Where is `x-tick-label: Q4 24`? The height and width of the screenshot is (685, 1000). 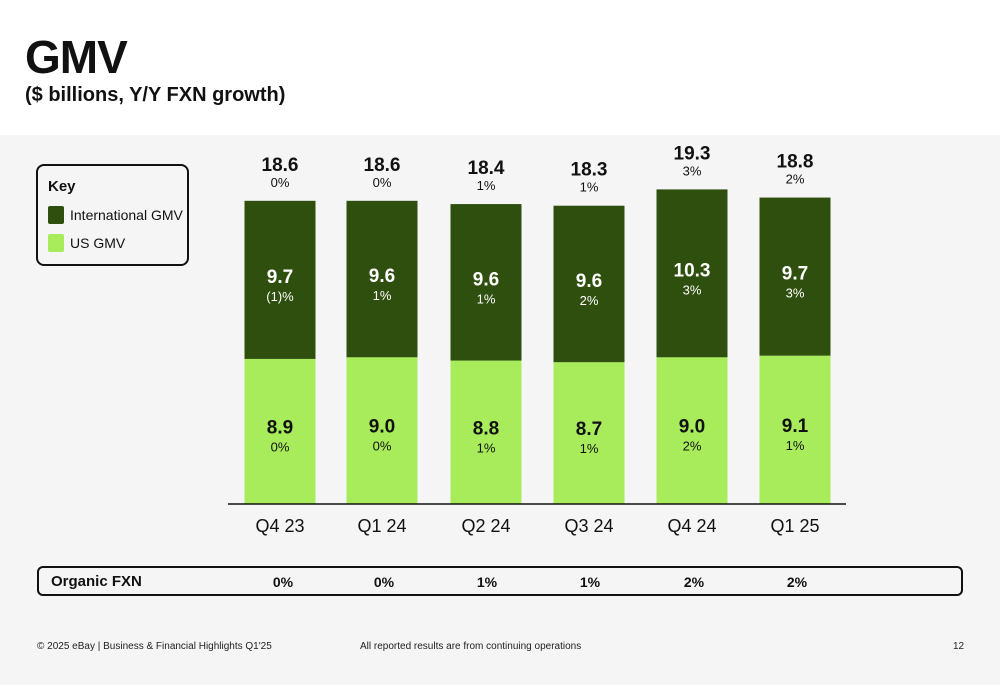
x-tick-label: Q4 24 is located at coordinates (691, 526).